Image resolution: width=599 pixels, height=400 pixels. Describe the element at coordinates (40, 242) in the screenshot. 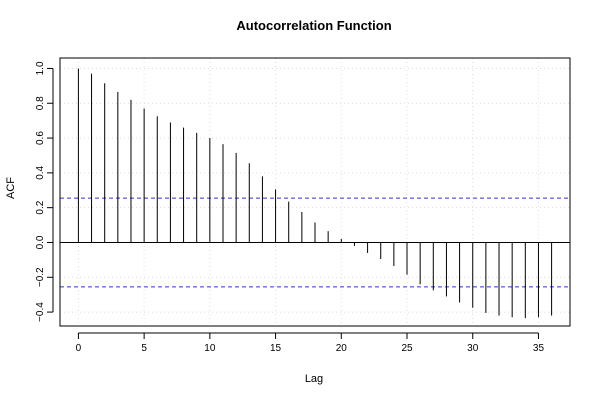

I see `y-tick-label: 0.0` at that location.